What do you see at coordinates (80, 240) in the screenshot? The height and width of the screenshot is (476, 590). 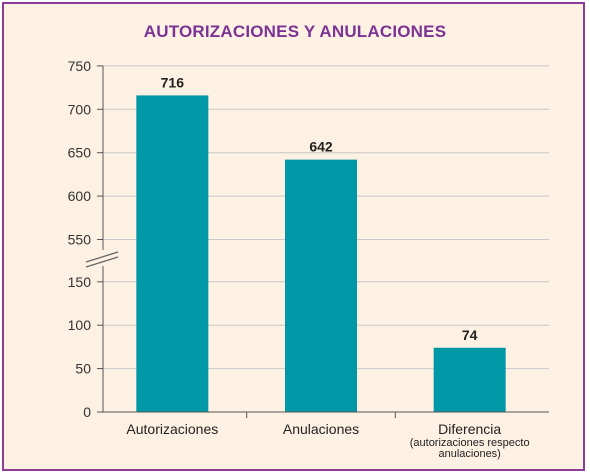 I see `y-tick-label: 550` at bounding box center [80, 240].